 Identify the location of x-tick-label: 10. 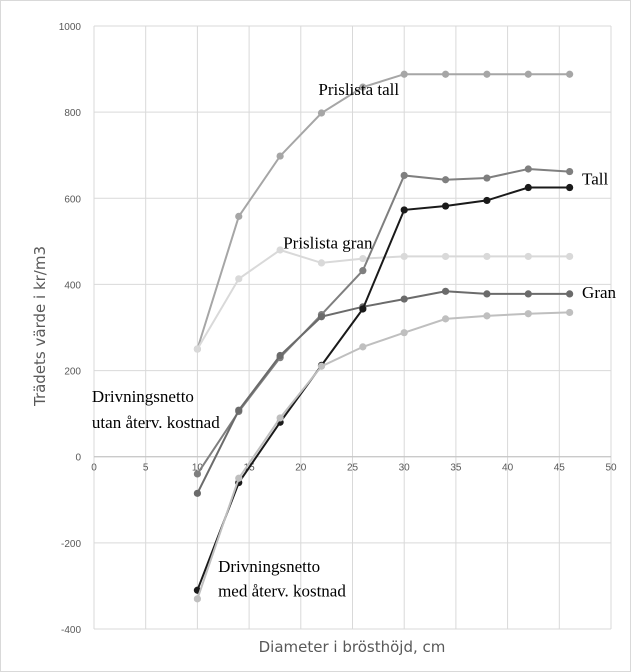
(198, 468).